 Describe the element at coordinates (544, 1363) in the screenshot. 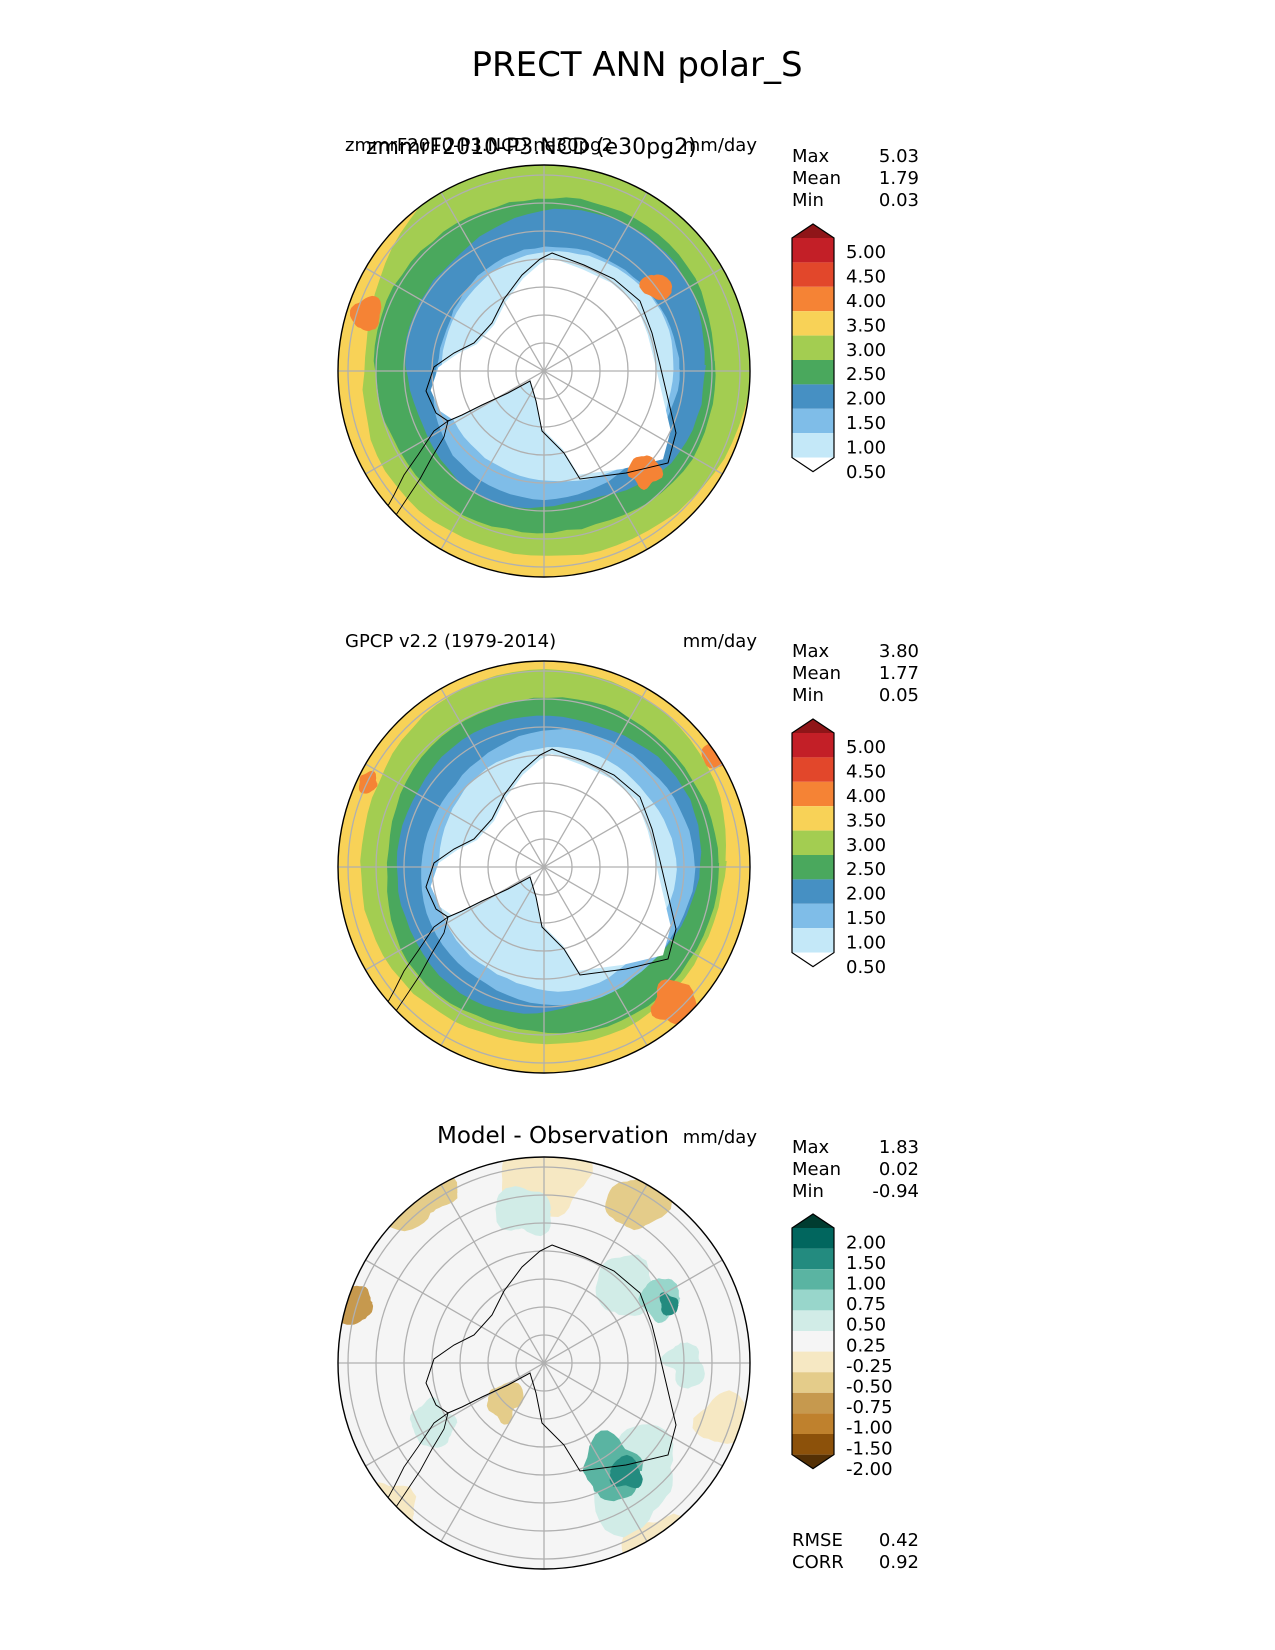

I see `polar-map-difference` at that location.